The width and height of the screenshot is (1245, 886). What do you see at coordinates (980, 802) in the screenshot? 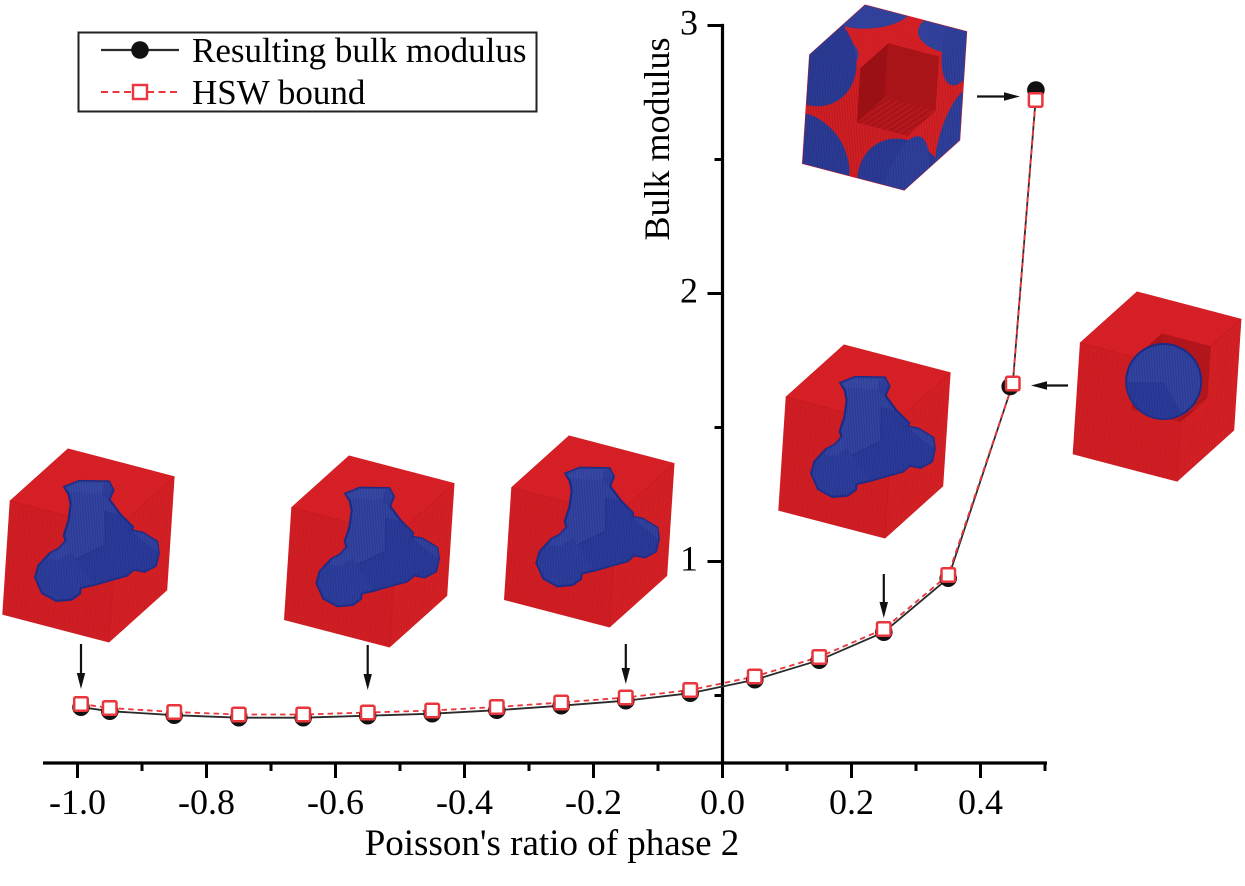
I see `svg-text: 0.4` at bounding box center [980, 802].